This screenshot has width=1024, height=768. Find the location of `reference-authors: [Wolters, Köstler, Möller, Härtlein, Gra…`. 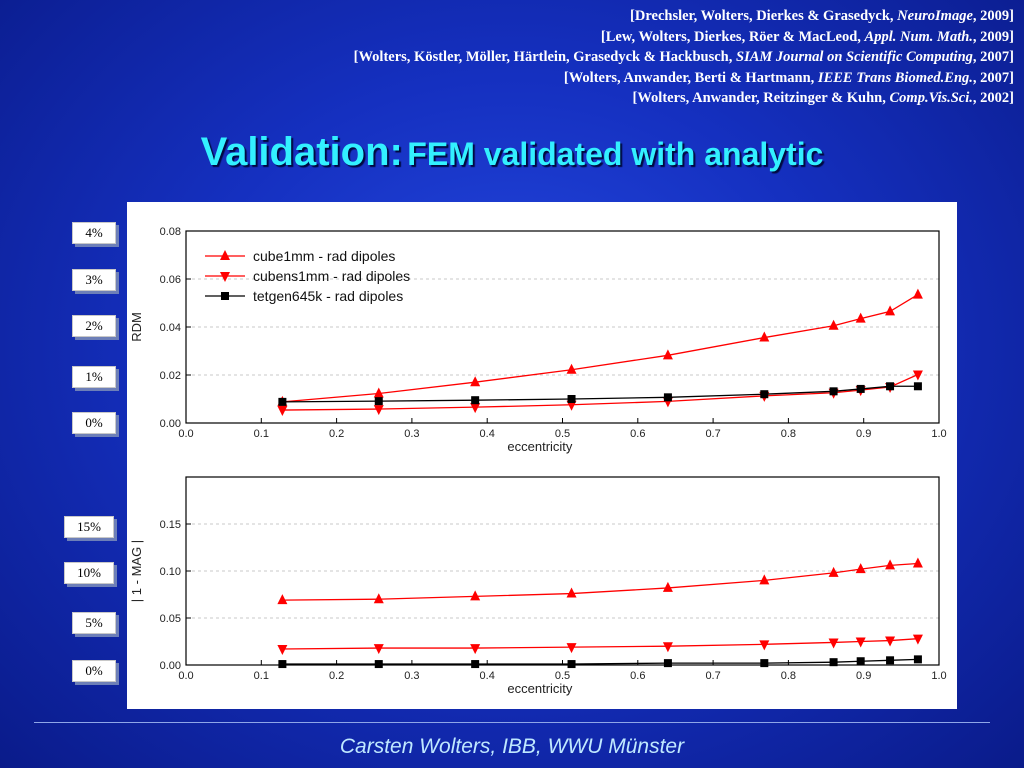

reference-authors: [Wolters, Köstler, Möller, Härtlein, Gra… is located at coordinates (544, 57).